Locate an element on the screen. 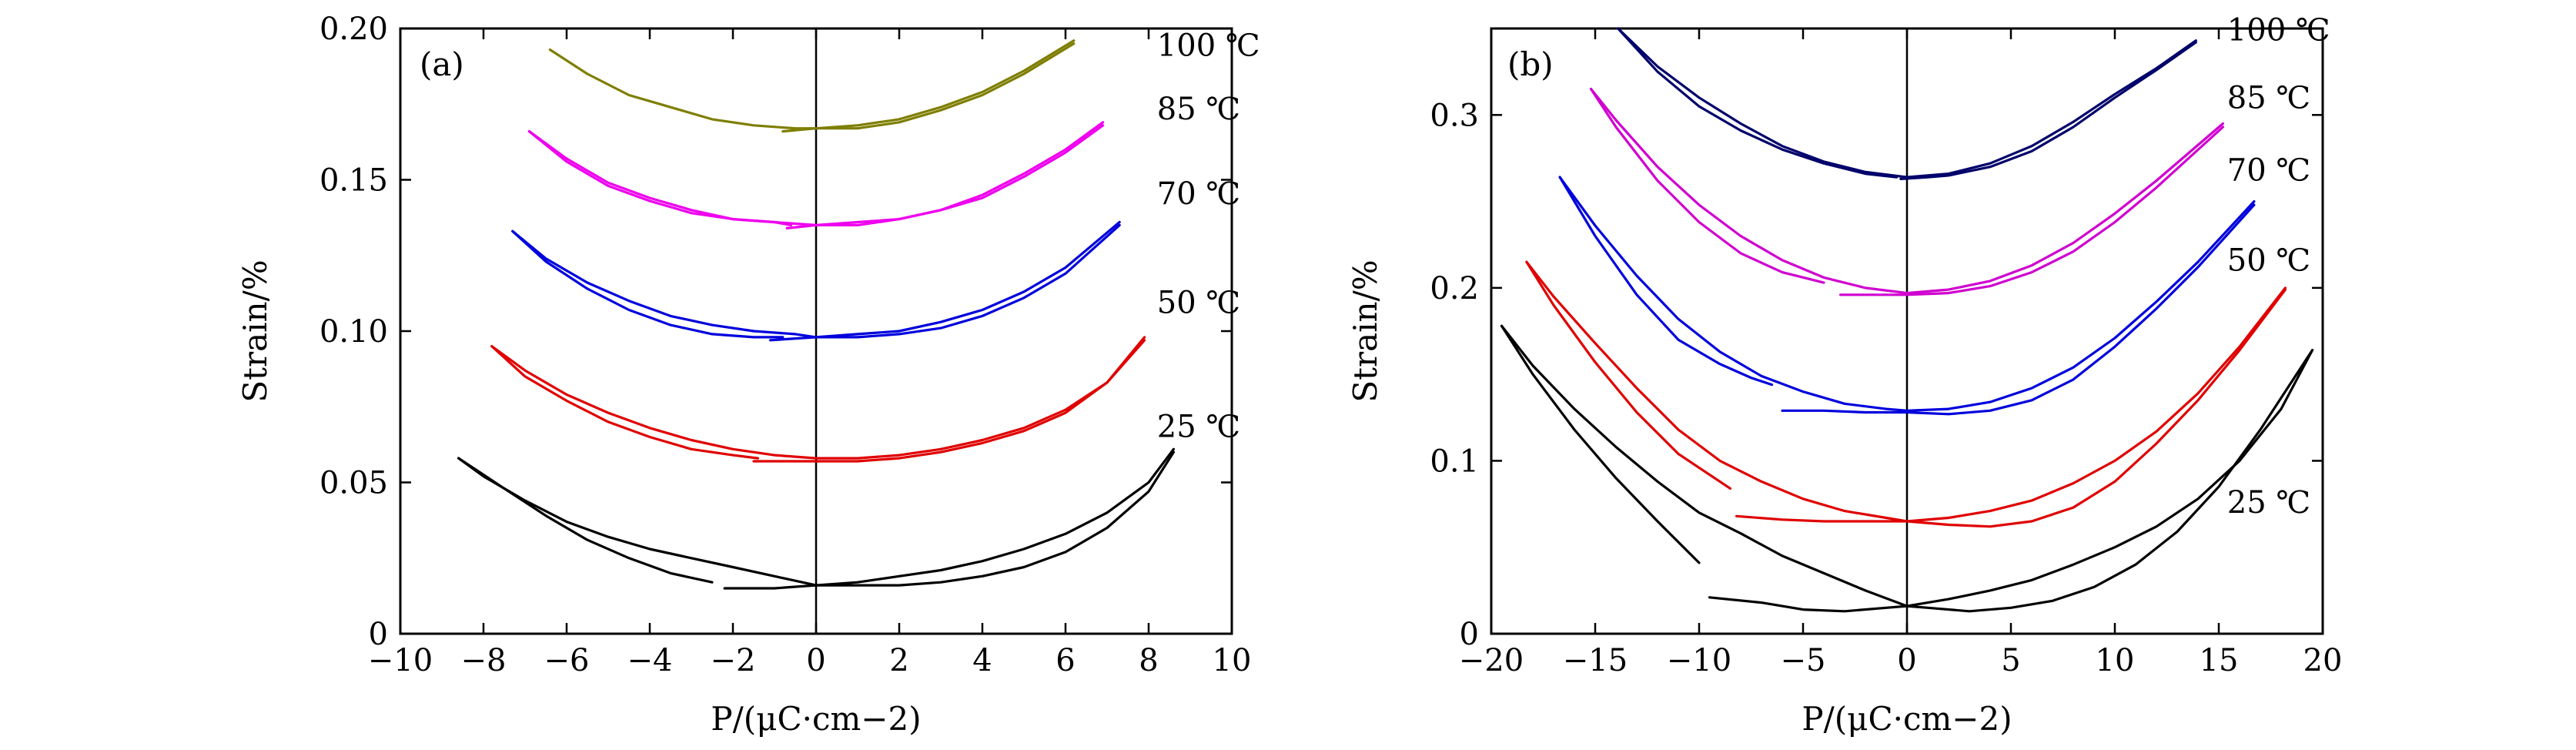  panel-a-x-tick-label-7: 4 is located at coordinates (982, 660).